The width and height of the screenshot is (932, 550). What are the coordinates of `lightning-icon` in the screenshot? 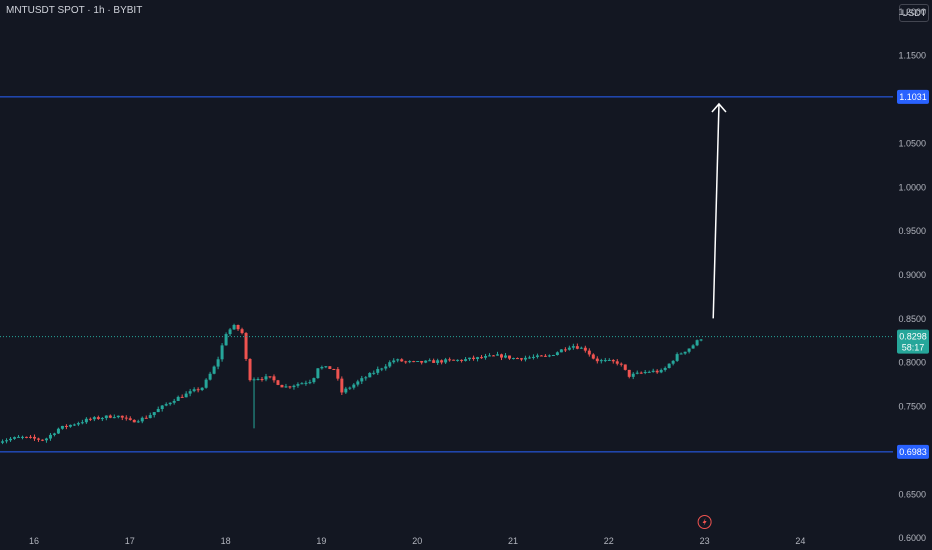 It's located at (704, 522).